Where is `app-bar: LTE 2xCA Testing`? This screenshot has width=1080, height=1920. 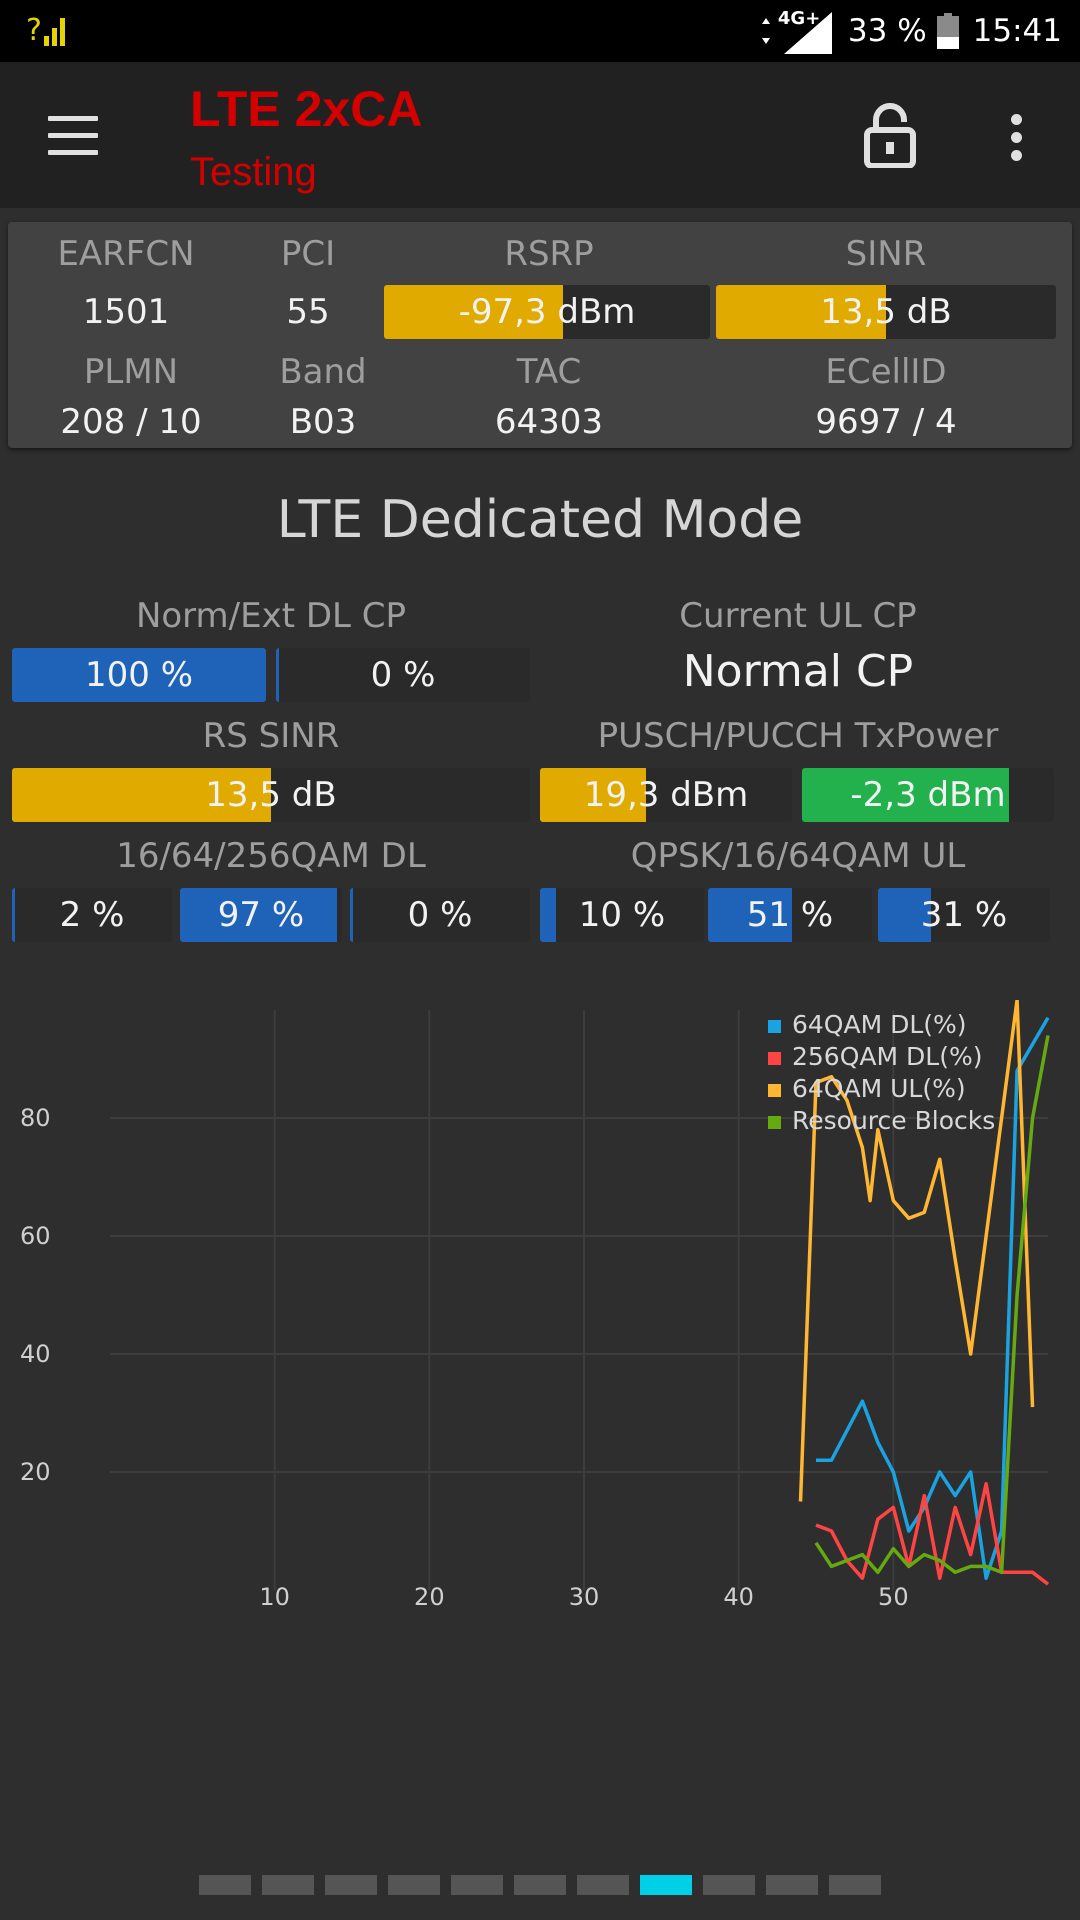 app-bar: LTE 2xCA Testing is located at coordinates (540, 135).